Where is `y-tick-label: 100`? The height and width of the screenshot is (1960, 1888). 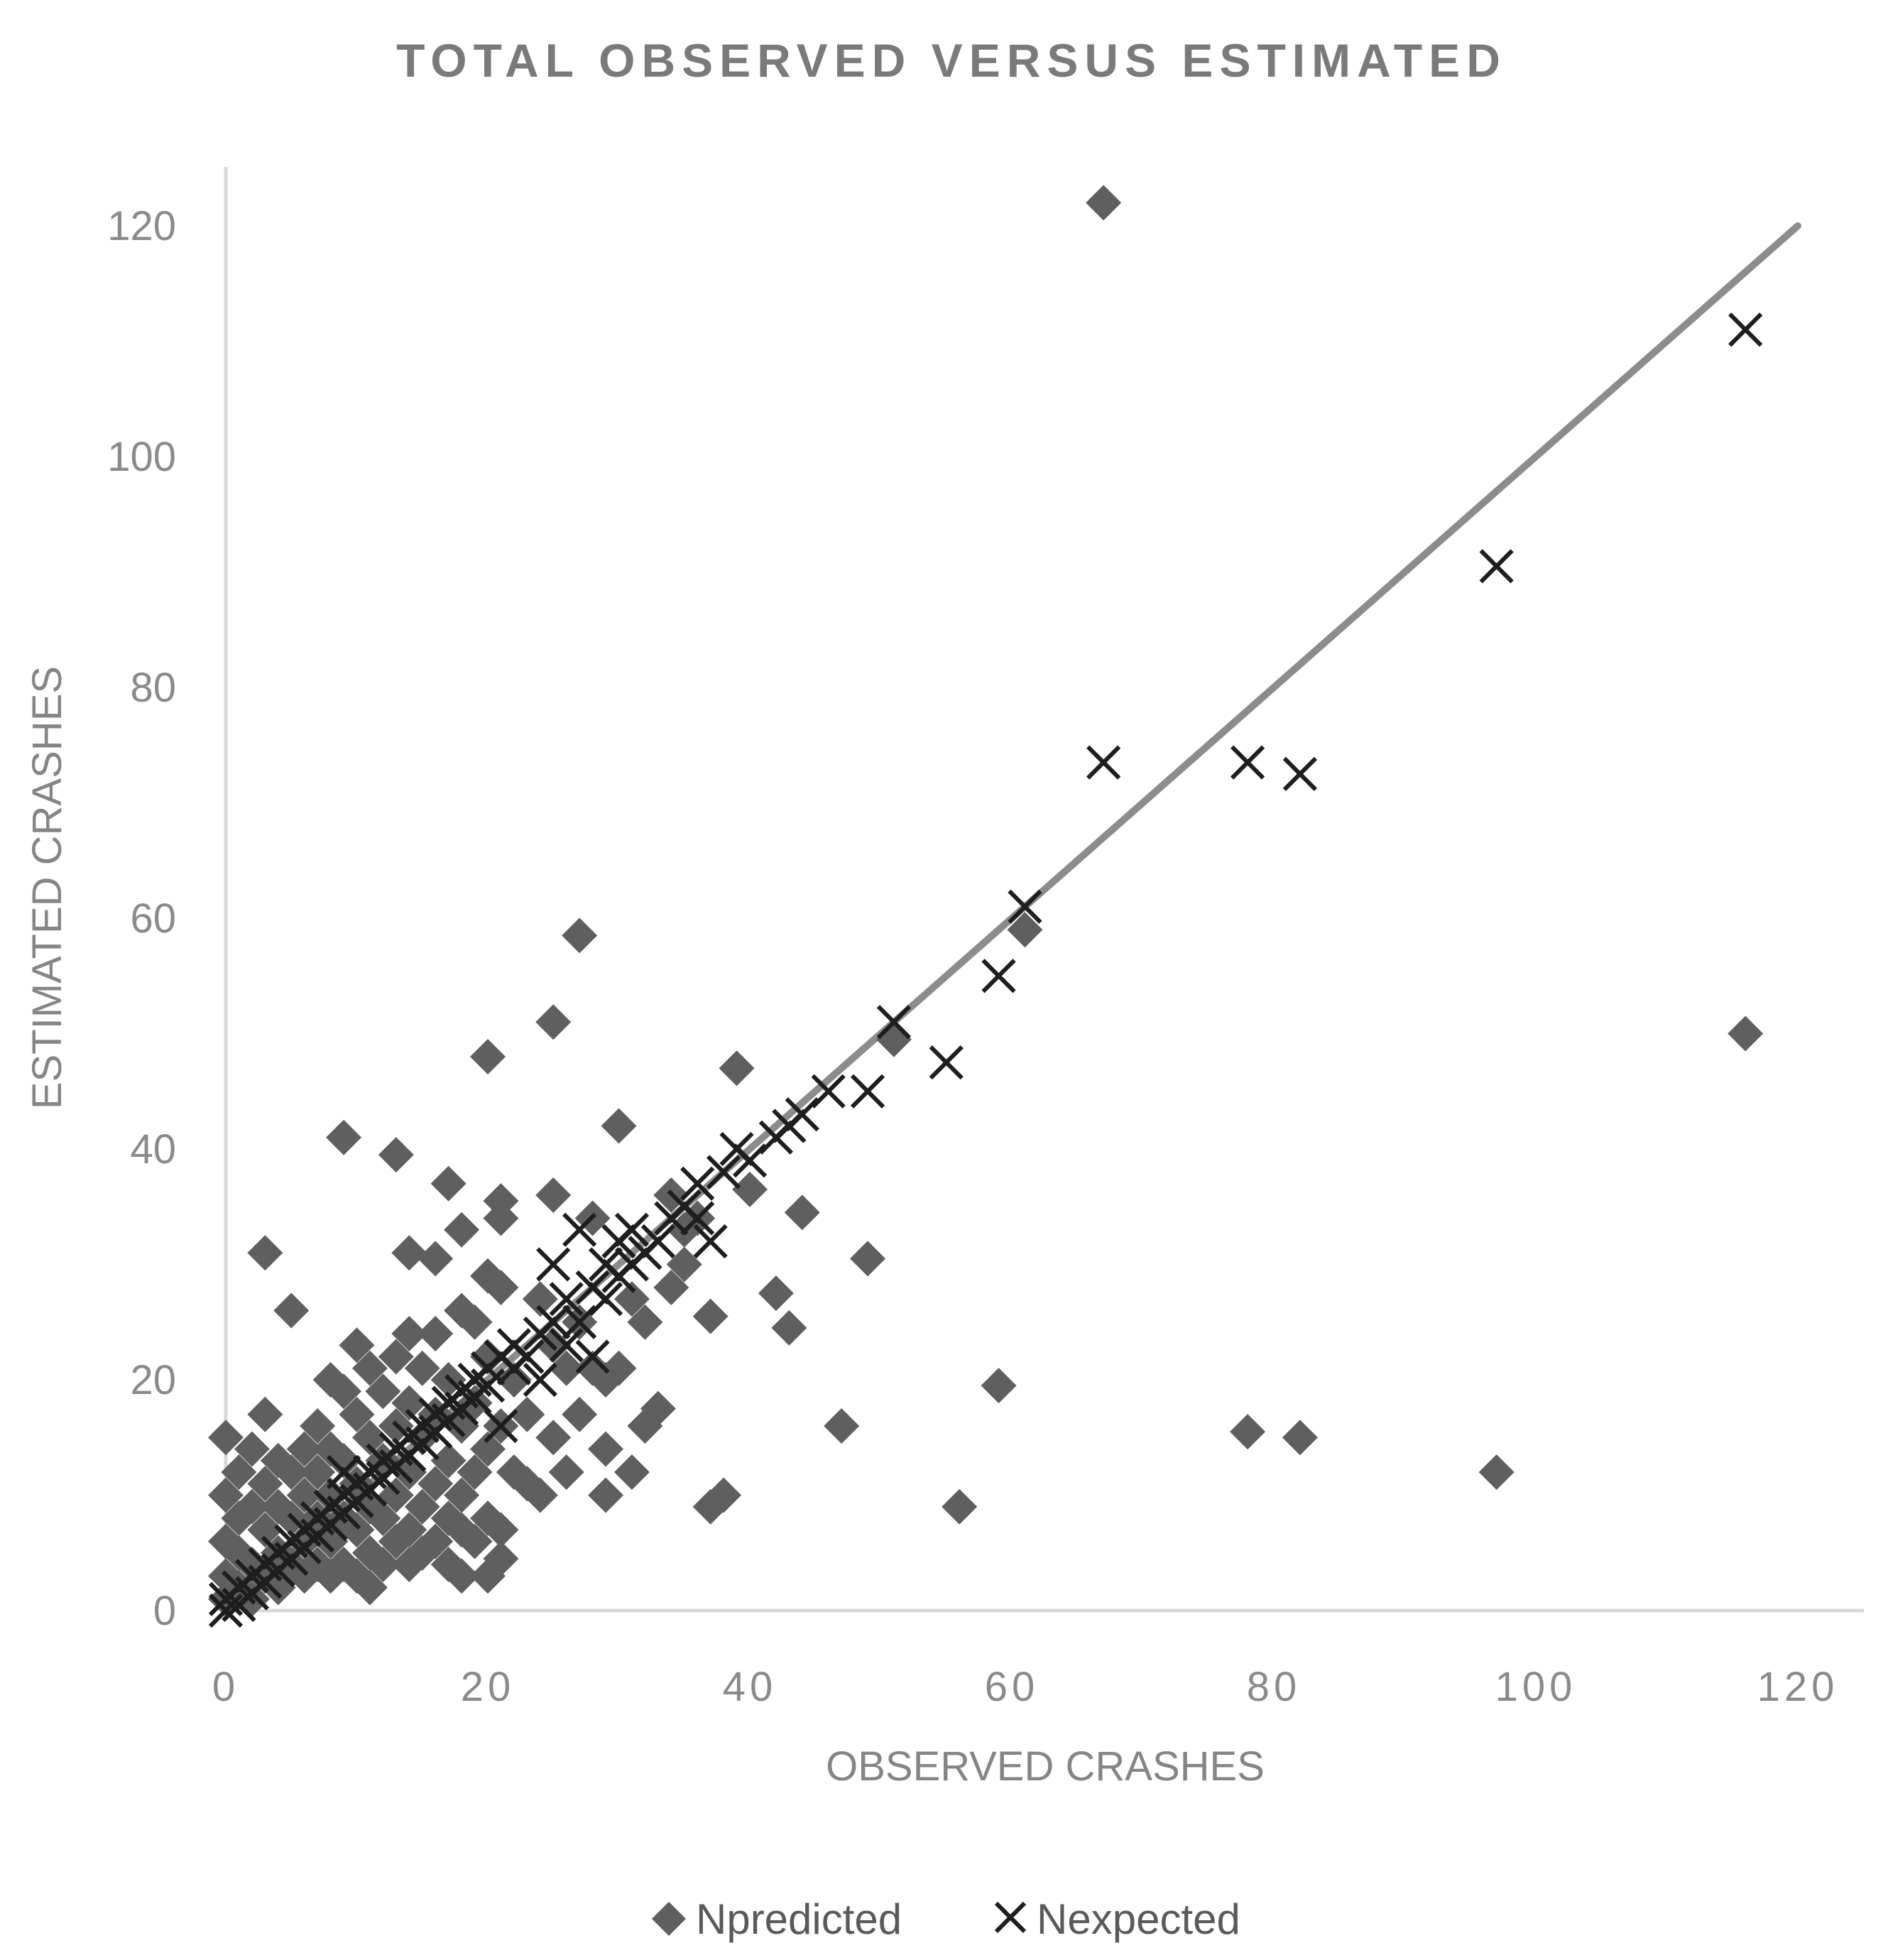
y-tick-label: 100 is located at coordinates (142, 457).